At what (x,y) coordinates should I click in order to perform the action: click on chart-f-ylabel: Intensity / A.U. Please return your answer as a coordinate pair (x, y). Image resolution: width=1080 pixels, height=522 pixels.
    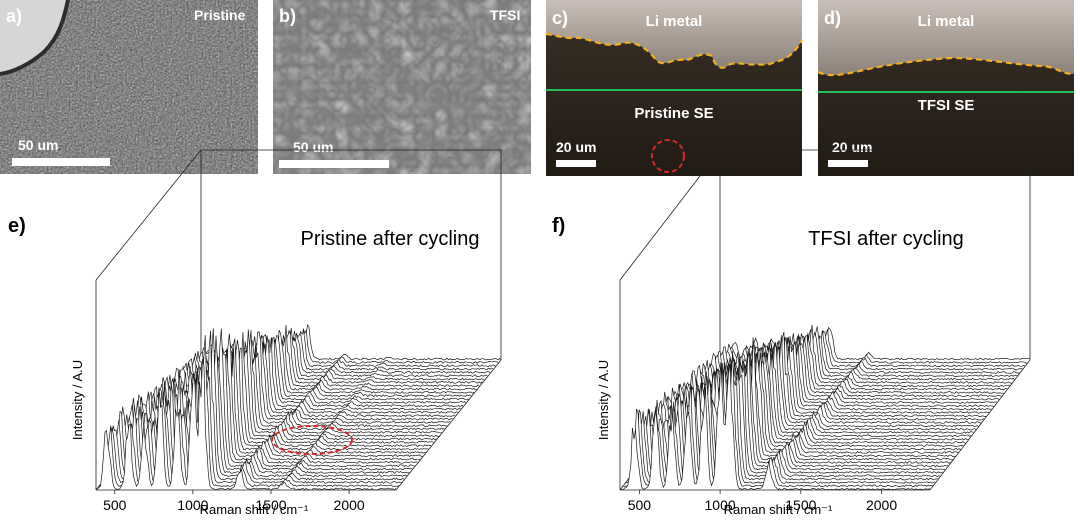
    Looking at the image, I should click on (603, 400).